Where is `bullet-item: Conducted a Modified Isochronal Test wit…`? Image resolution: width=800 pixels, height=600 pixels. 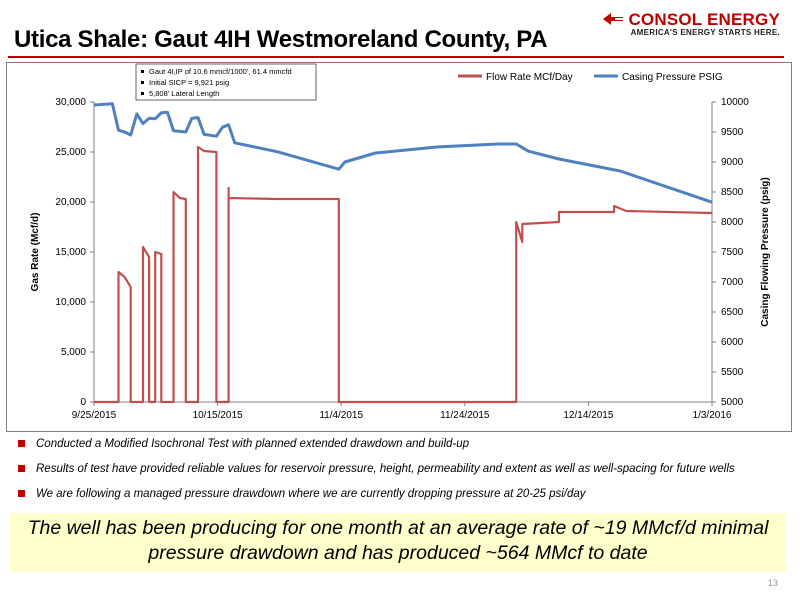 bullet-item: Conducted a Modified Isochronal Test wit… is located at coordinates (403, 444).